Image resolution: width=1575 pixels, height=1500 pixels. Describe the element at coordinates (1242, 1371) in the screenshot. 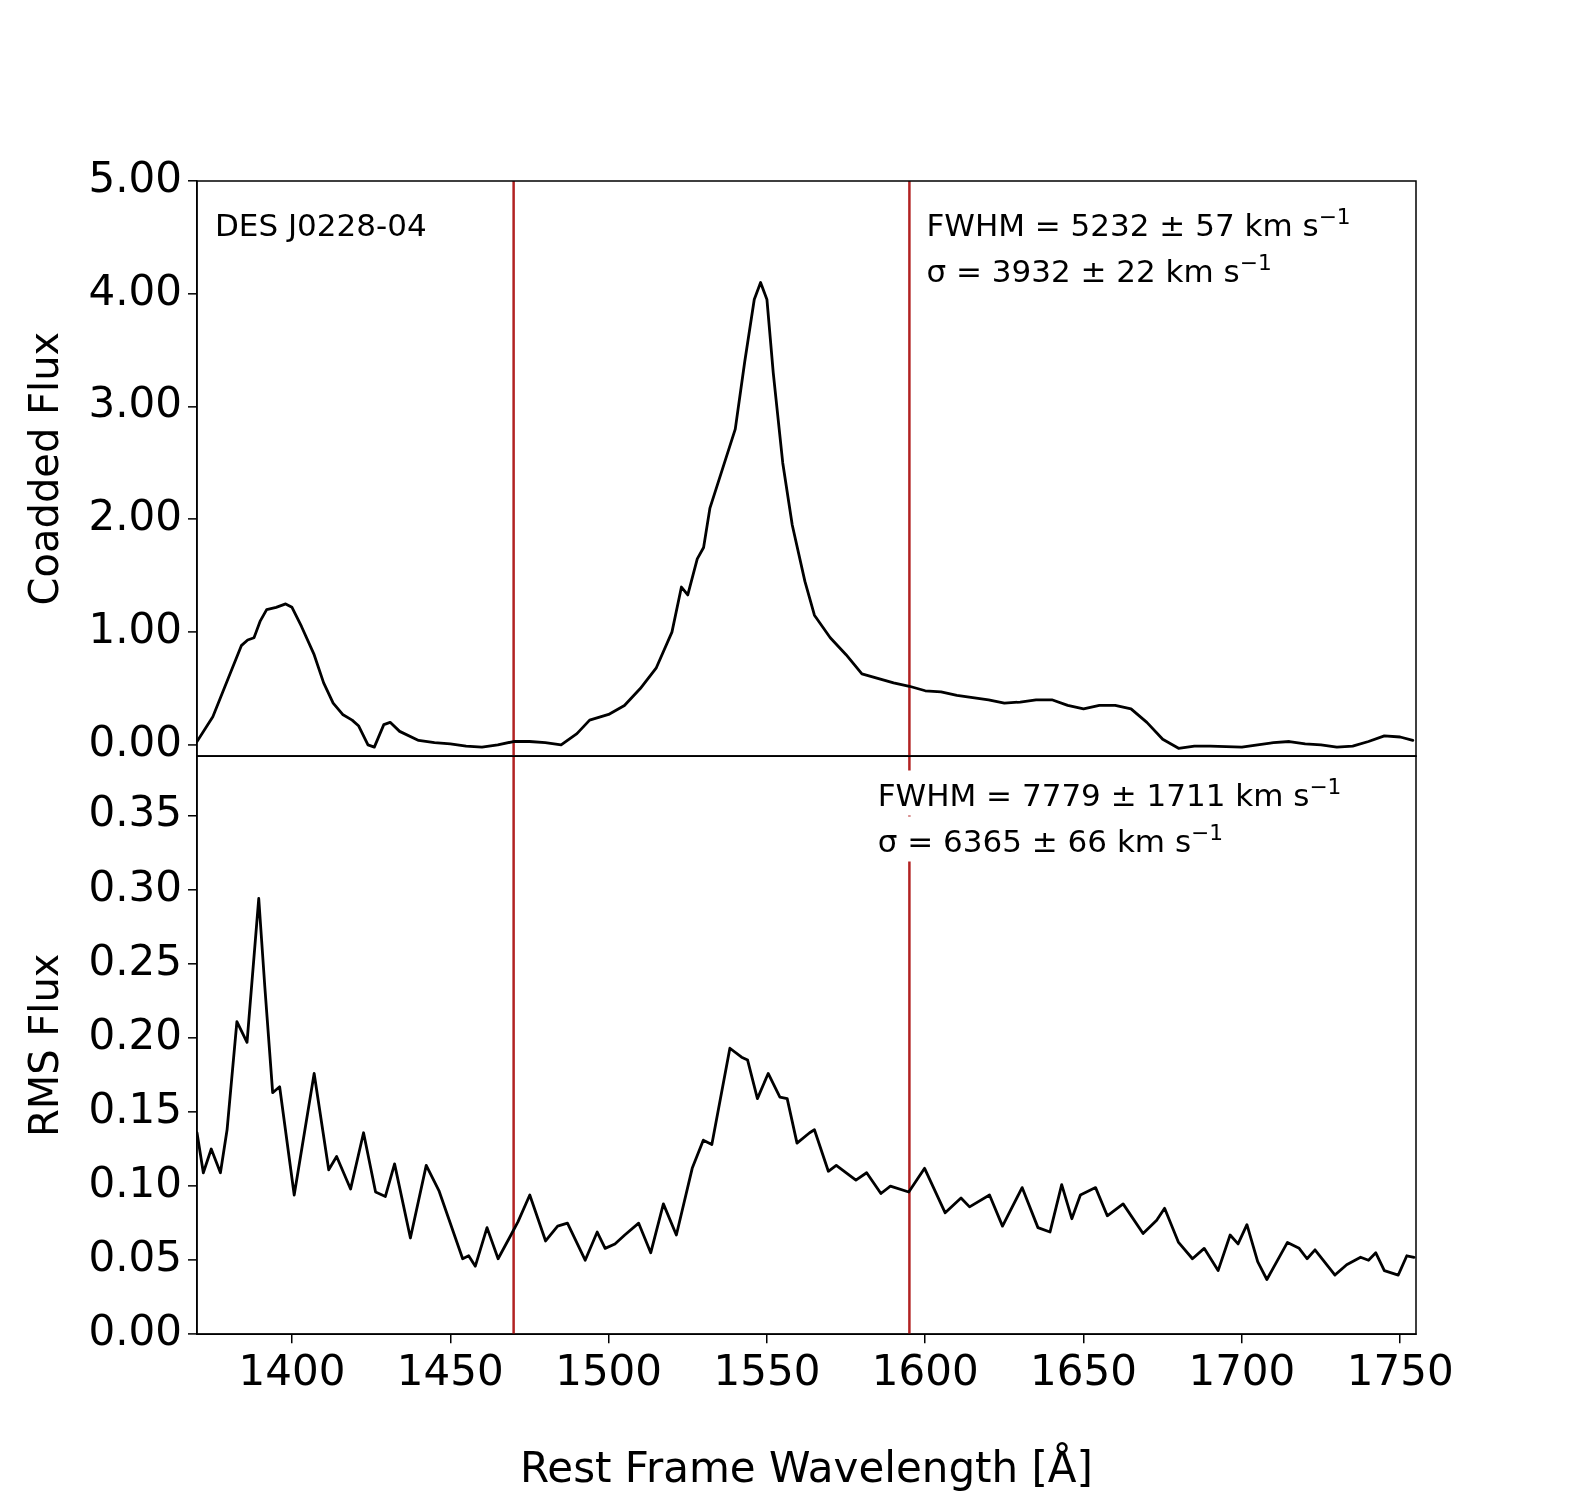

I see `x-tick-label: 1700` at that location.